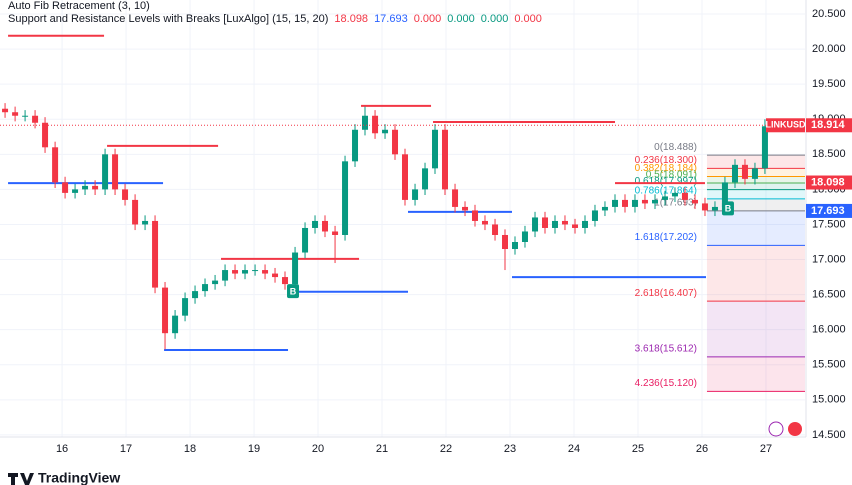 This screenshot has width=852, height=485. Describe the element at coordinates (391, 19) in the screenshot. I see `indicator-value: 17.693` at that location.